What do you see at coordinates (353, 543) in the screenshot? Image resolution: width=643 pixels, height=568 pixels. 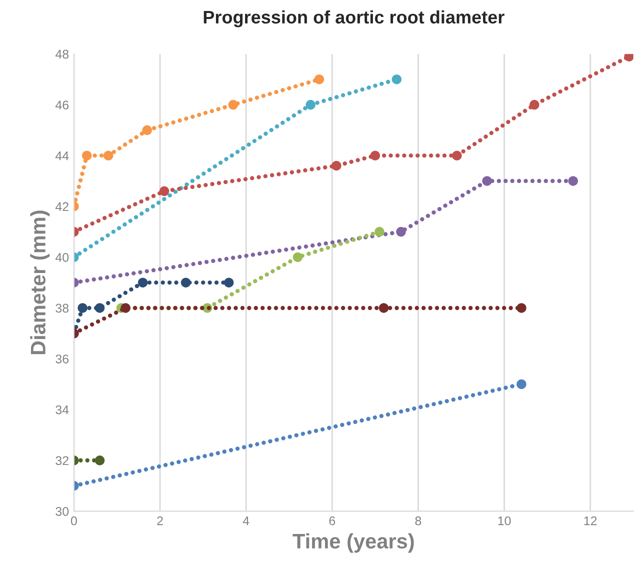 I see `x-axis-title: Time (years)` at bounding box center [353, 543].